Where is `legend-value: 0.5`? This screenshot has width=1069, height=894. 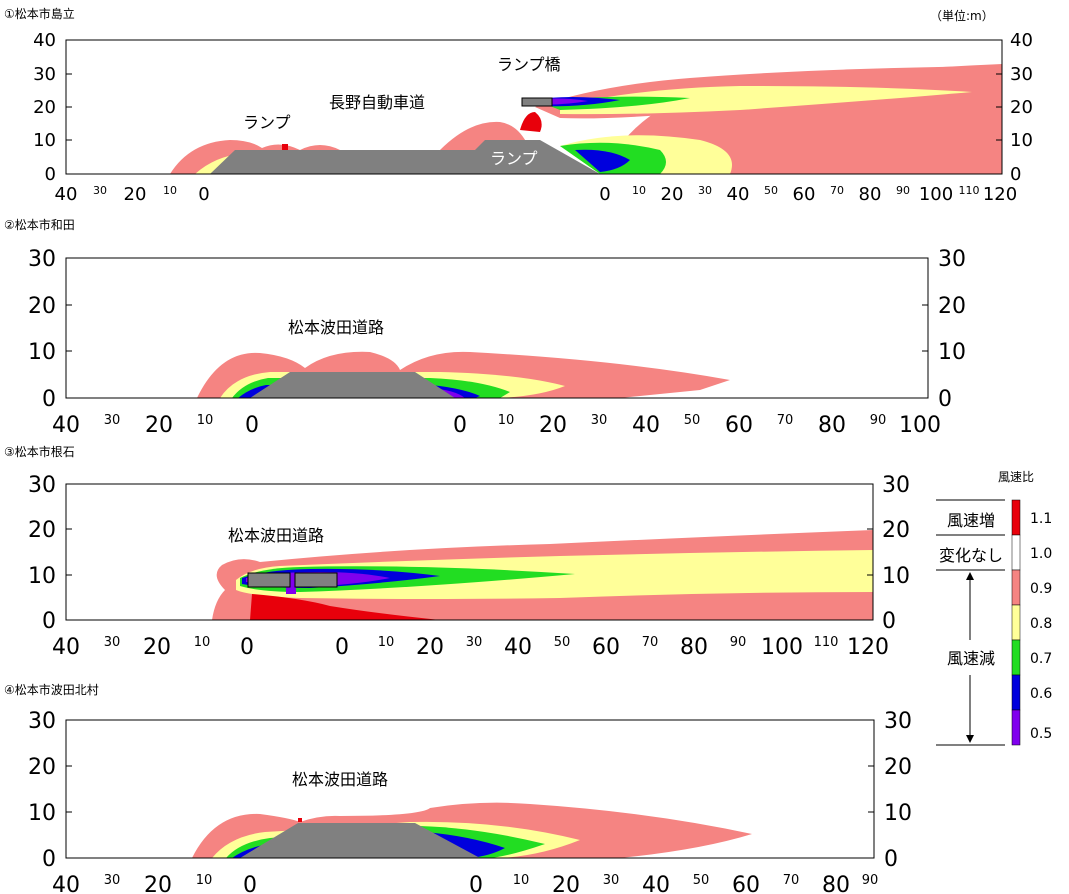 legend-value: 0.5 is located at coordinates (1041, 734).